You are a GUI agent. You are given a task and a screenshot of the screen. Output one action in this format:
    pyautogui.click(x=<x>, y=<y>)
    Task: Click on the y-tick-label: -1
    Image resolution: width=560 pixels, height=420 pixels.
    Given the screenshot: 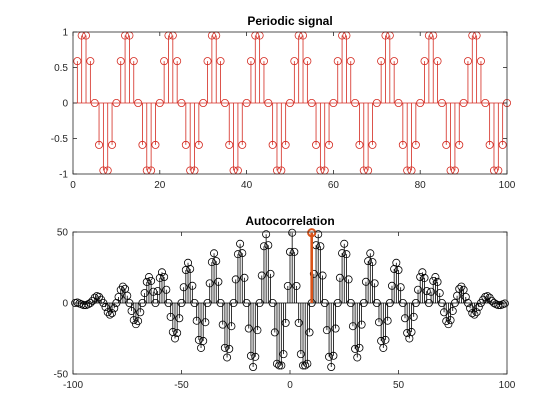 What is the action you would take?
    pyautogui.click(x=63, y=175)
    